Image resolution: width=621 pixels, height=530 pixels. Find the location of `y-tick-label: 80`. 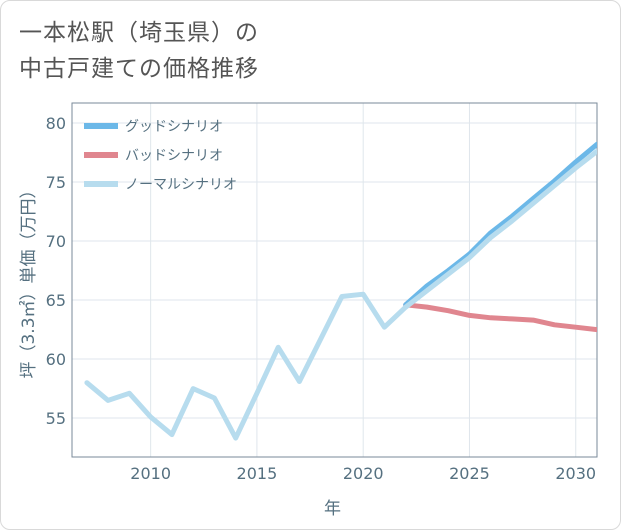

y-tick-label: 80 is located at coordinates (56, 123).